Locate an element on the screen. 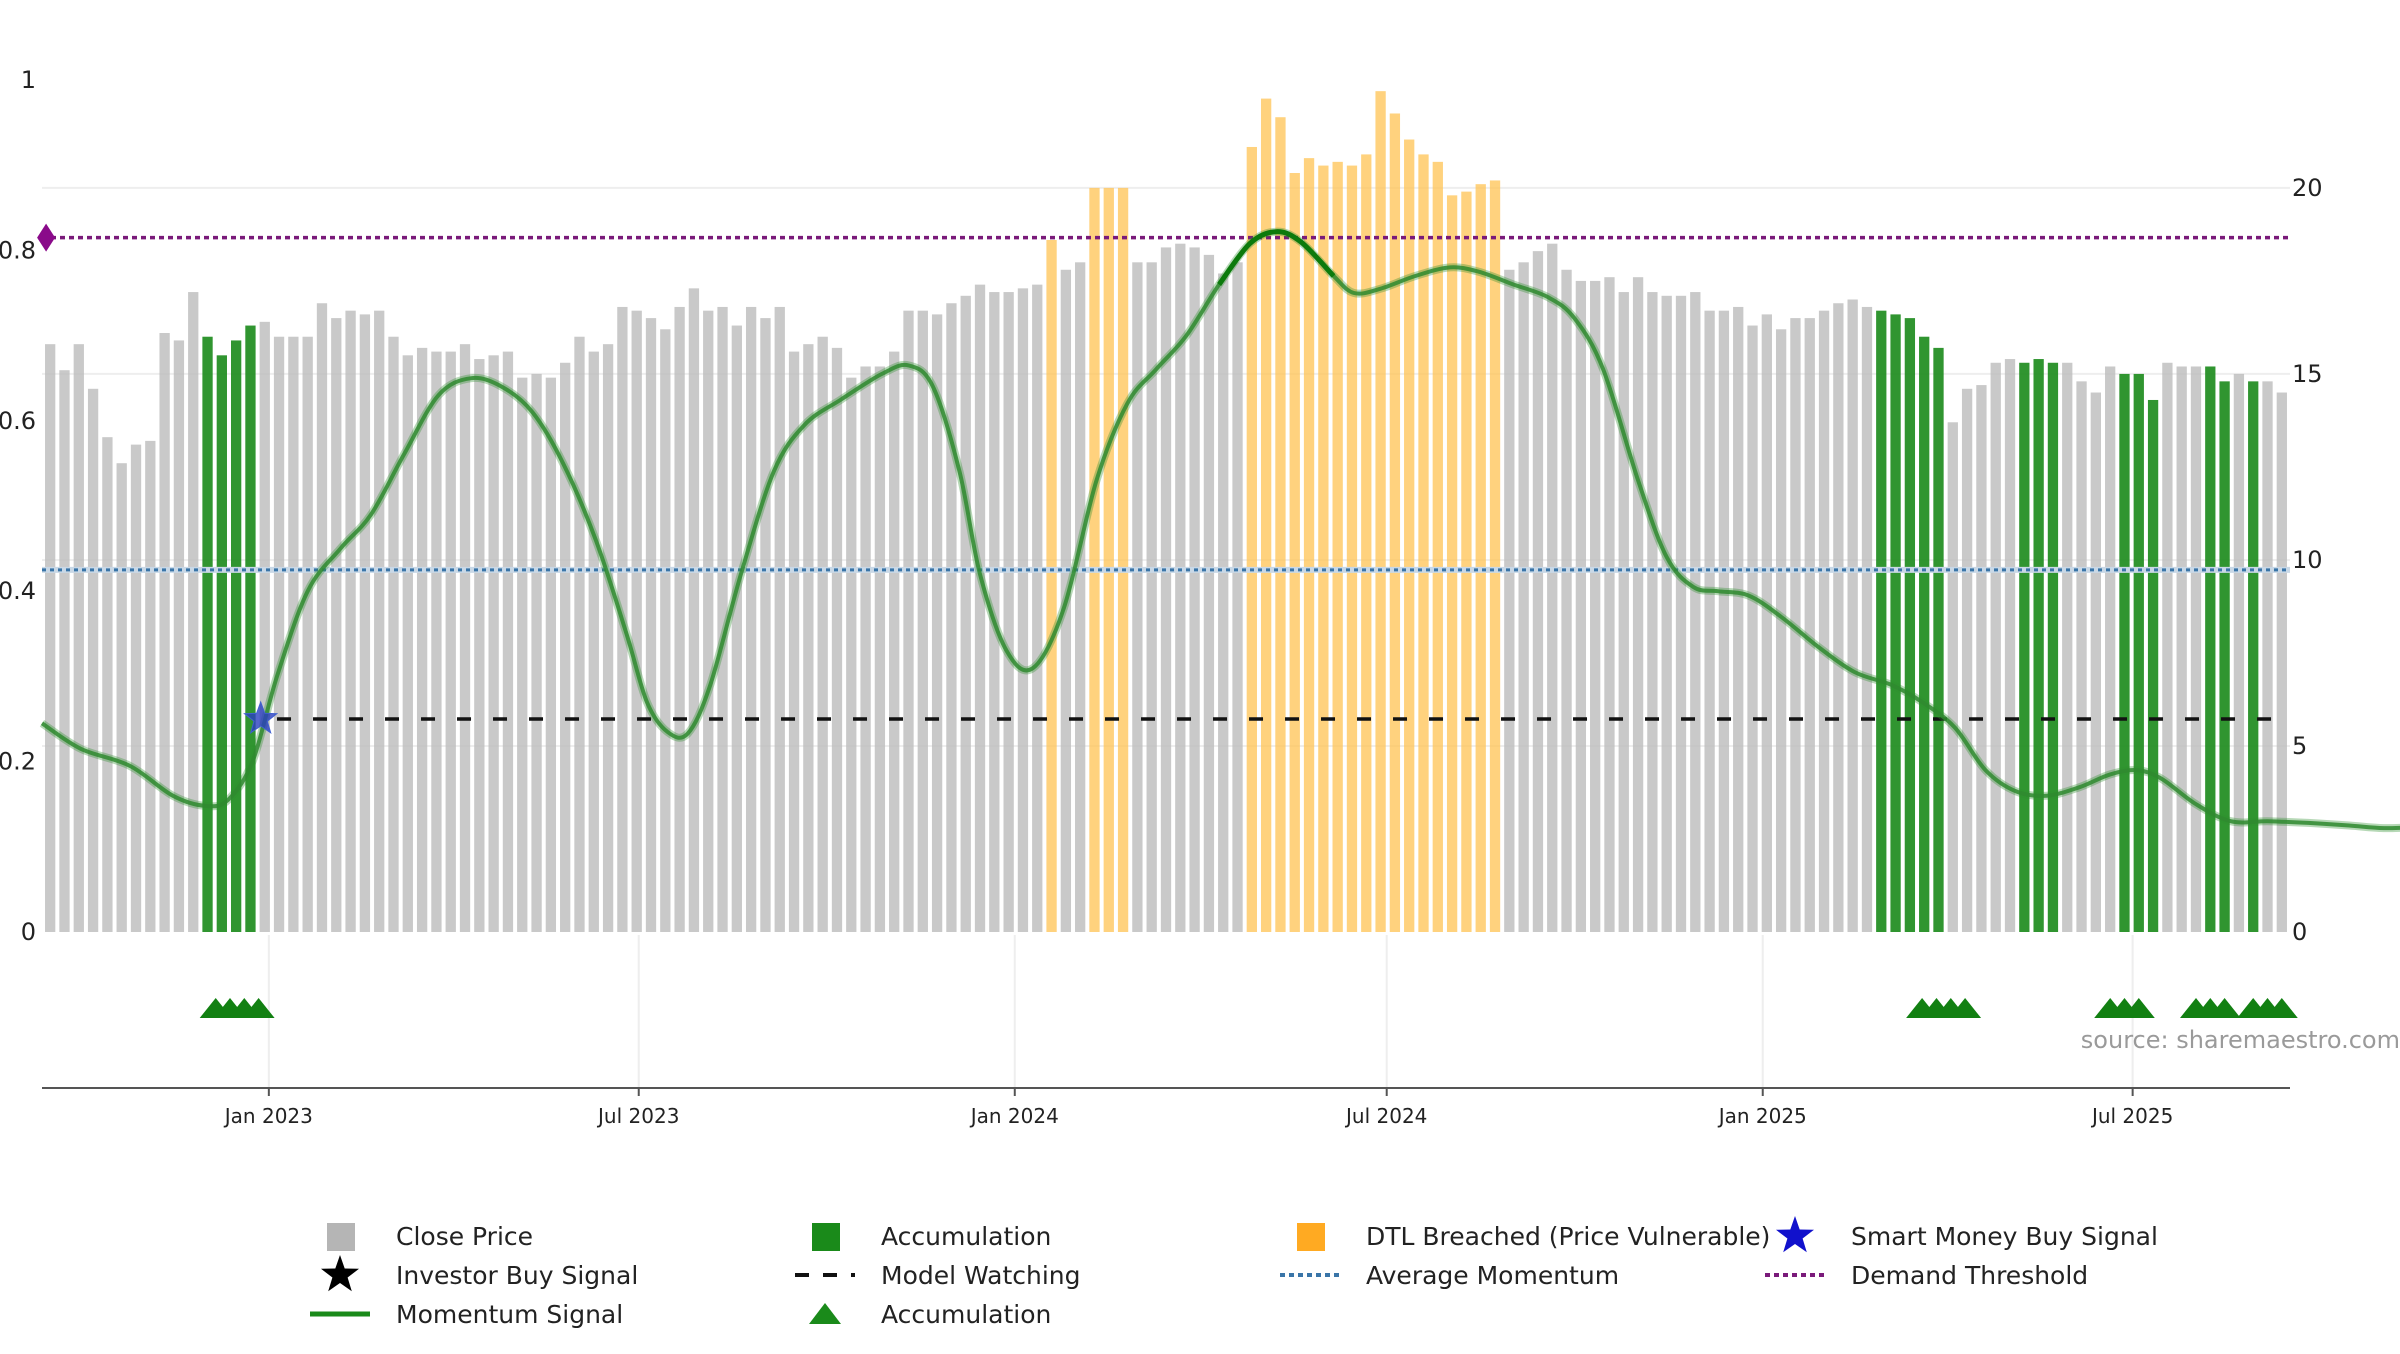 This screenshot has height=1354, width=2400. legend-item: Close Price is located at coordinates (430, 1236).